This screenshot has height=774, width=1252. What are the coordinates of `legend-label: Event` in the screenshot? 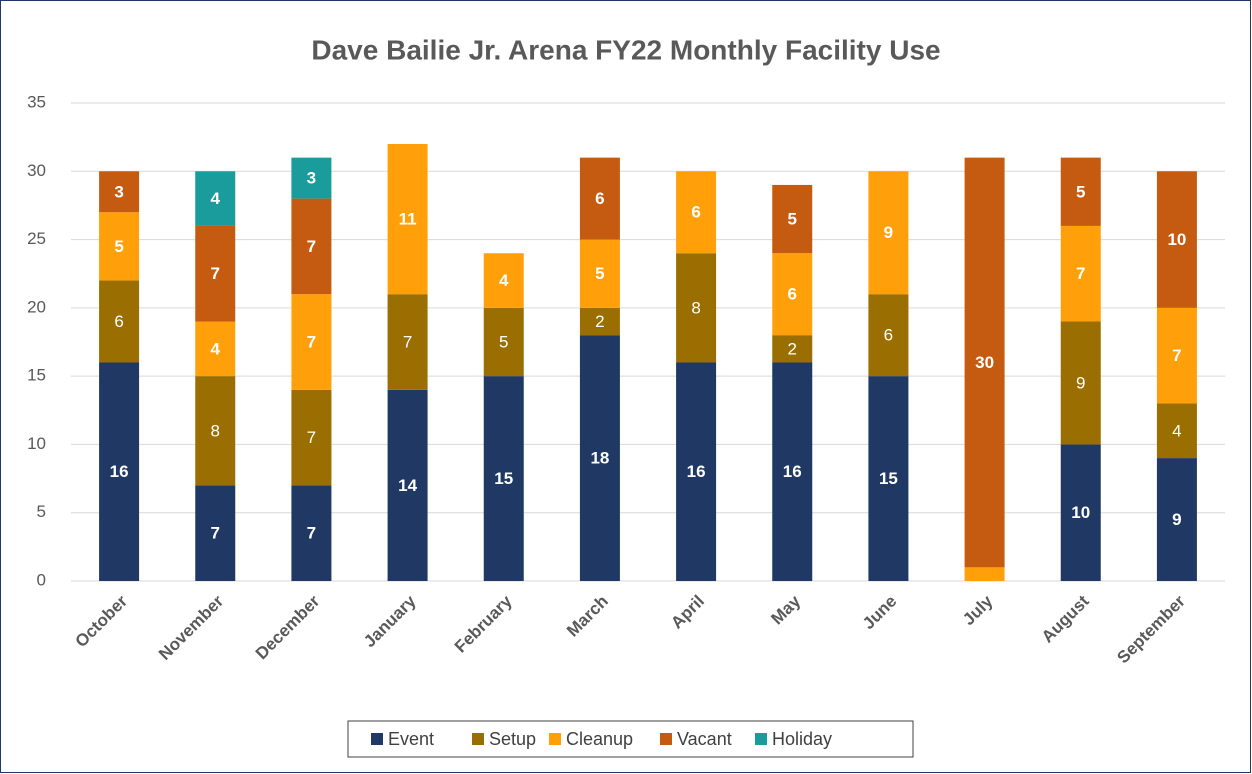 It's located at (411, 739).